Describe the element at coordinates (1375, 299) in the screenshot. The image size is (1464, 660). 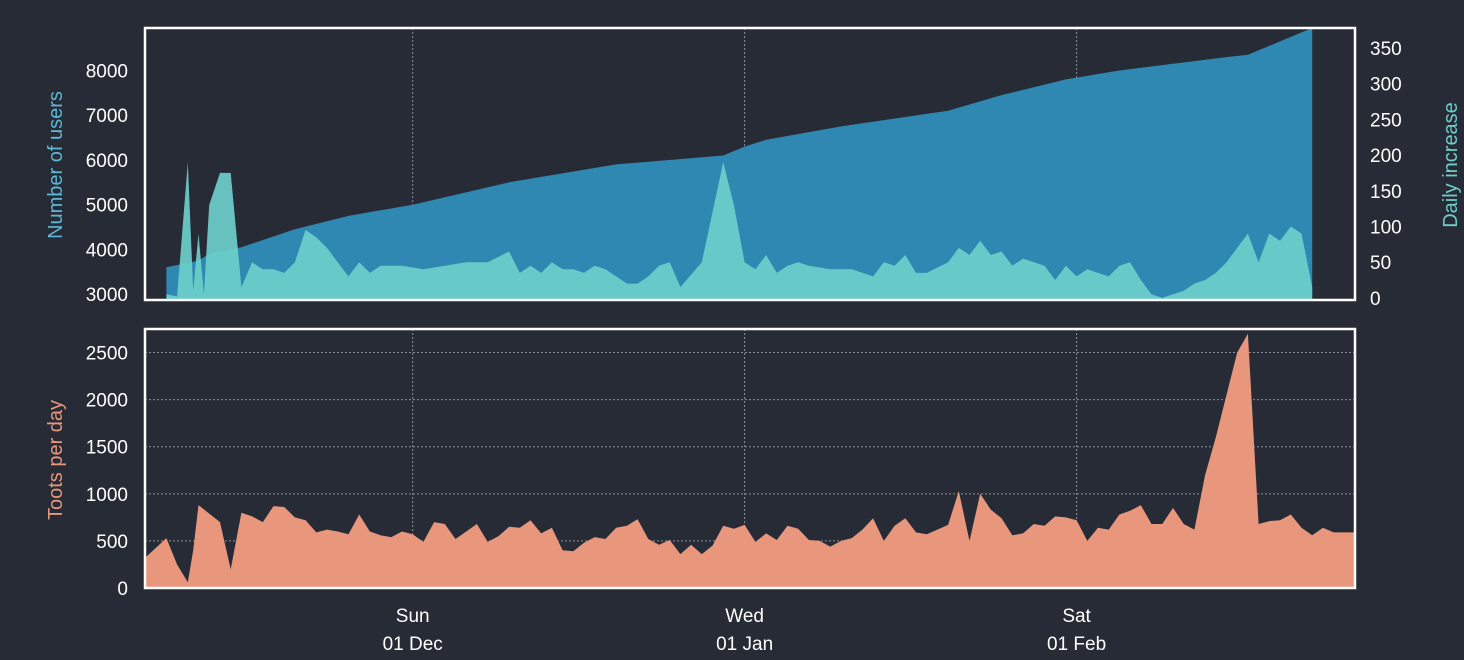
I see `increase-tick-label: 0` at that location.